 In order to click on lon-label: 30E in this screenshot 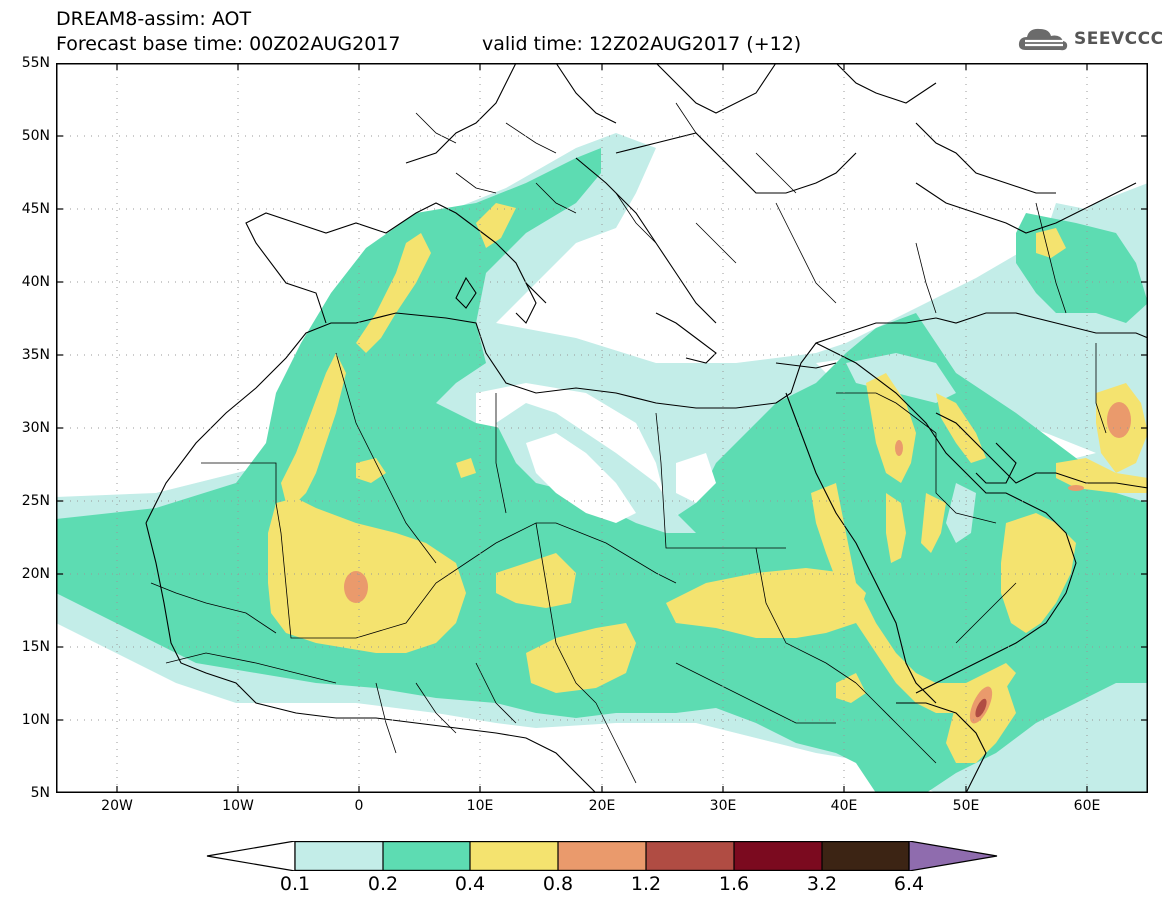, I will do `click(723, 806)`.